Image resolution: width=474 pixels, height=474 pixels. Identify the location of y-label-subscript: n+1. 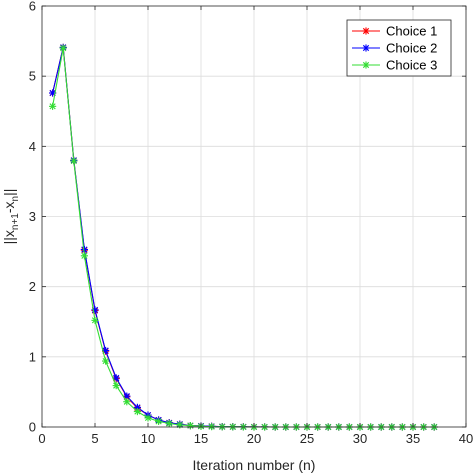
(15, 221).